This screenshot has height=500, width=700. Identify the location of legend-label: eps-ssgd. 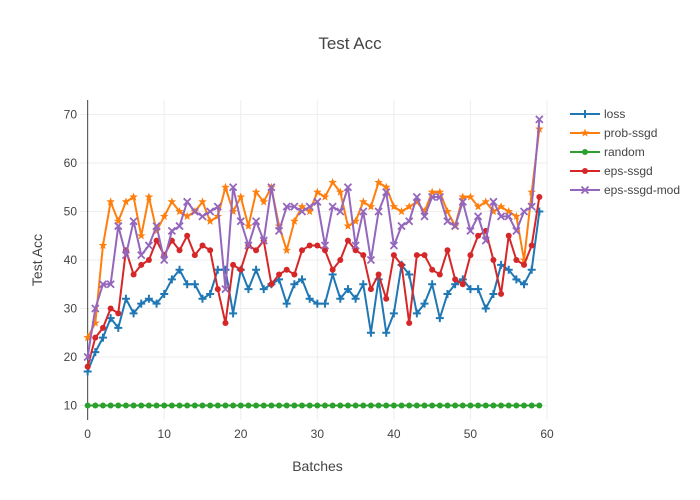
(628, 171).